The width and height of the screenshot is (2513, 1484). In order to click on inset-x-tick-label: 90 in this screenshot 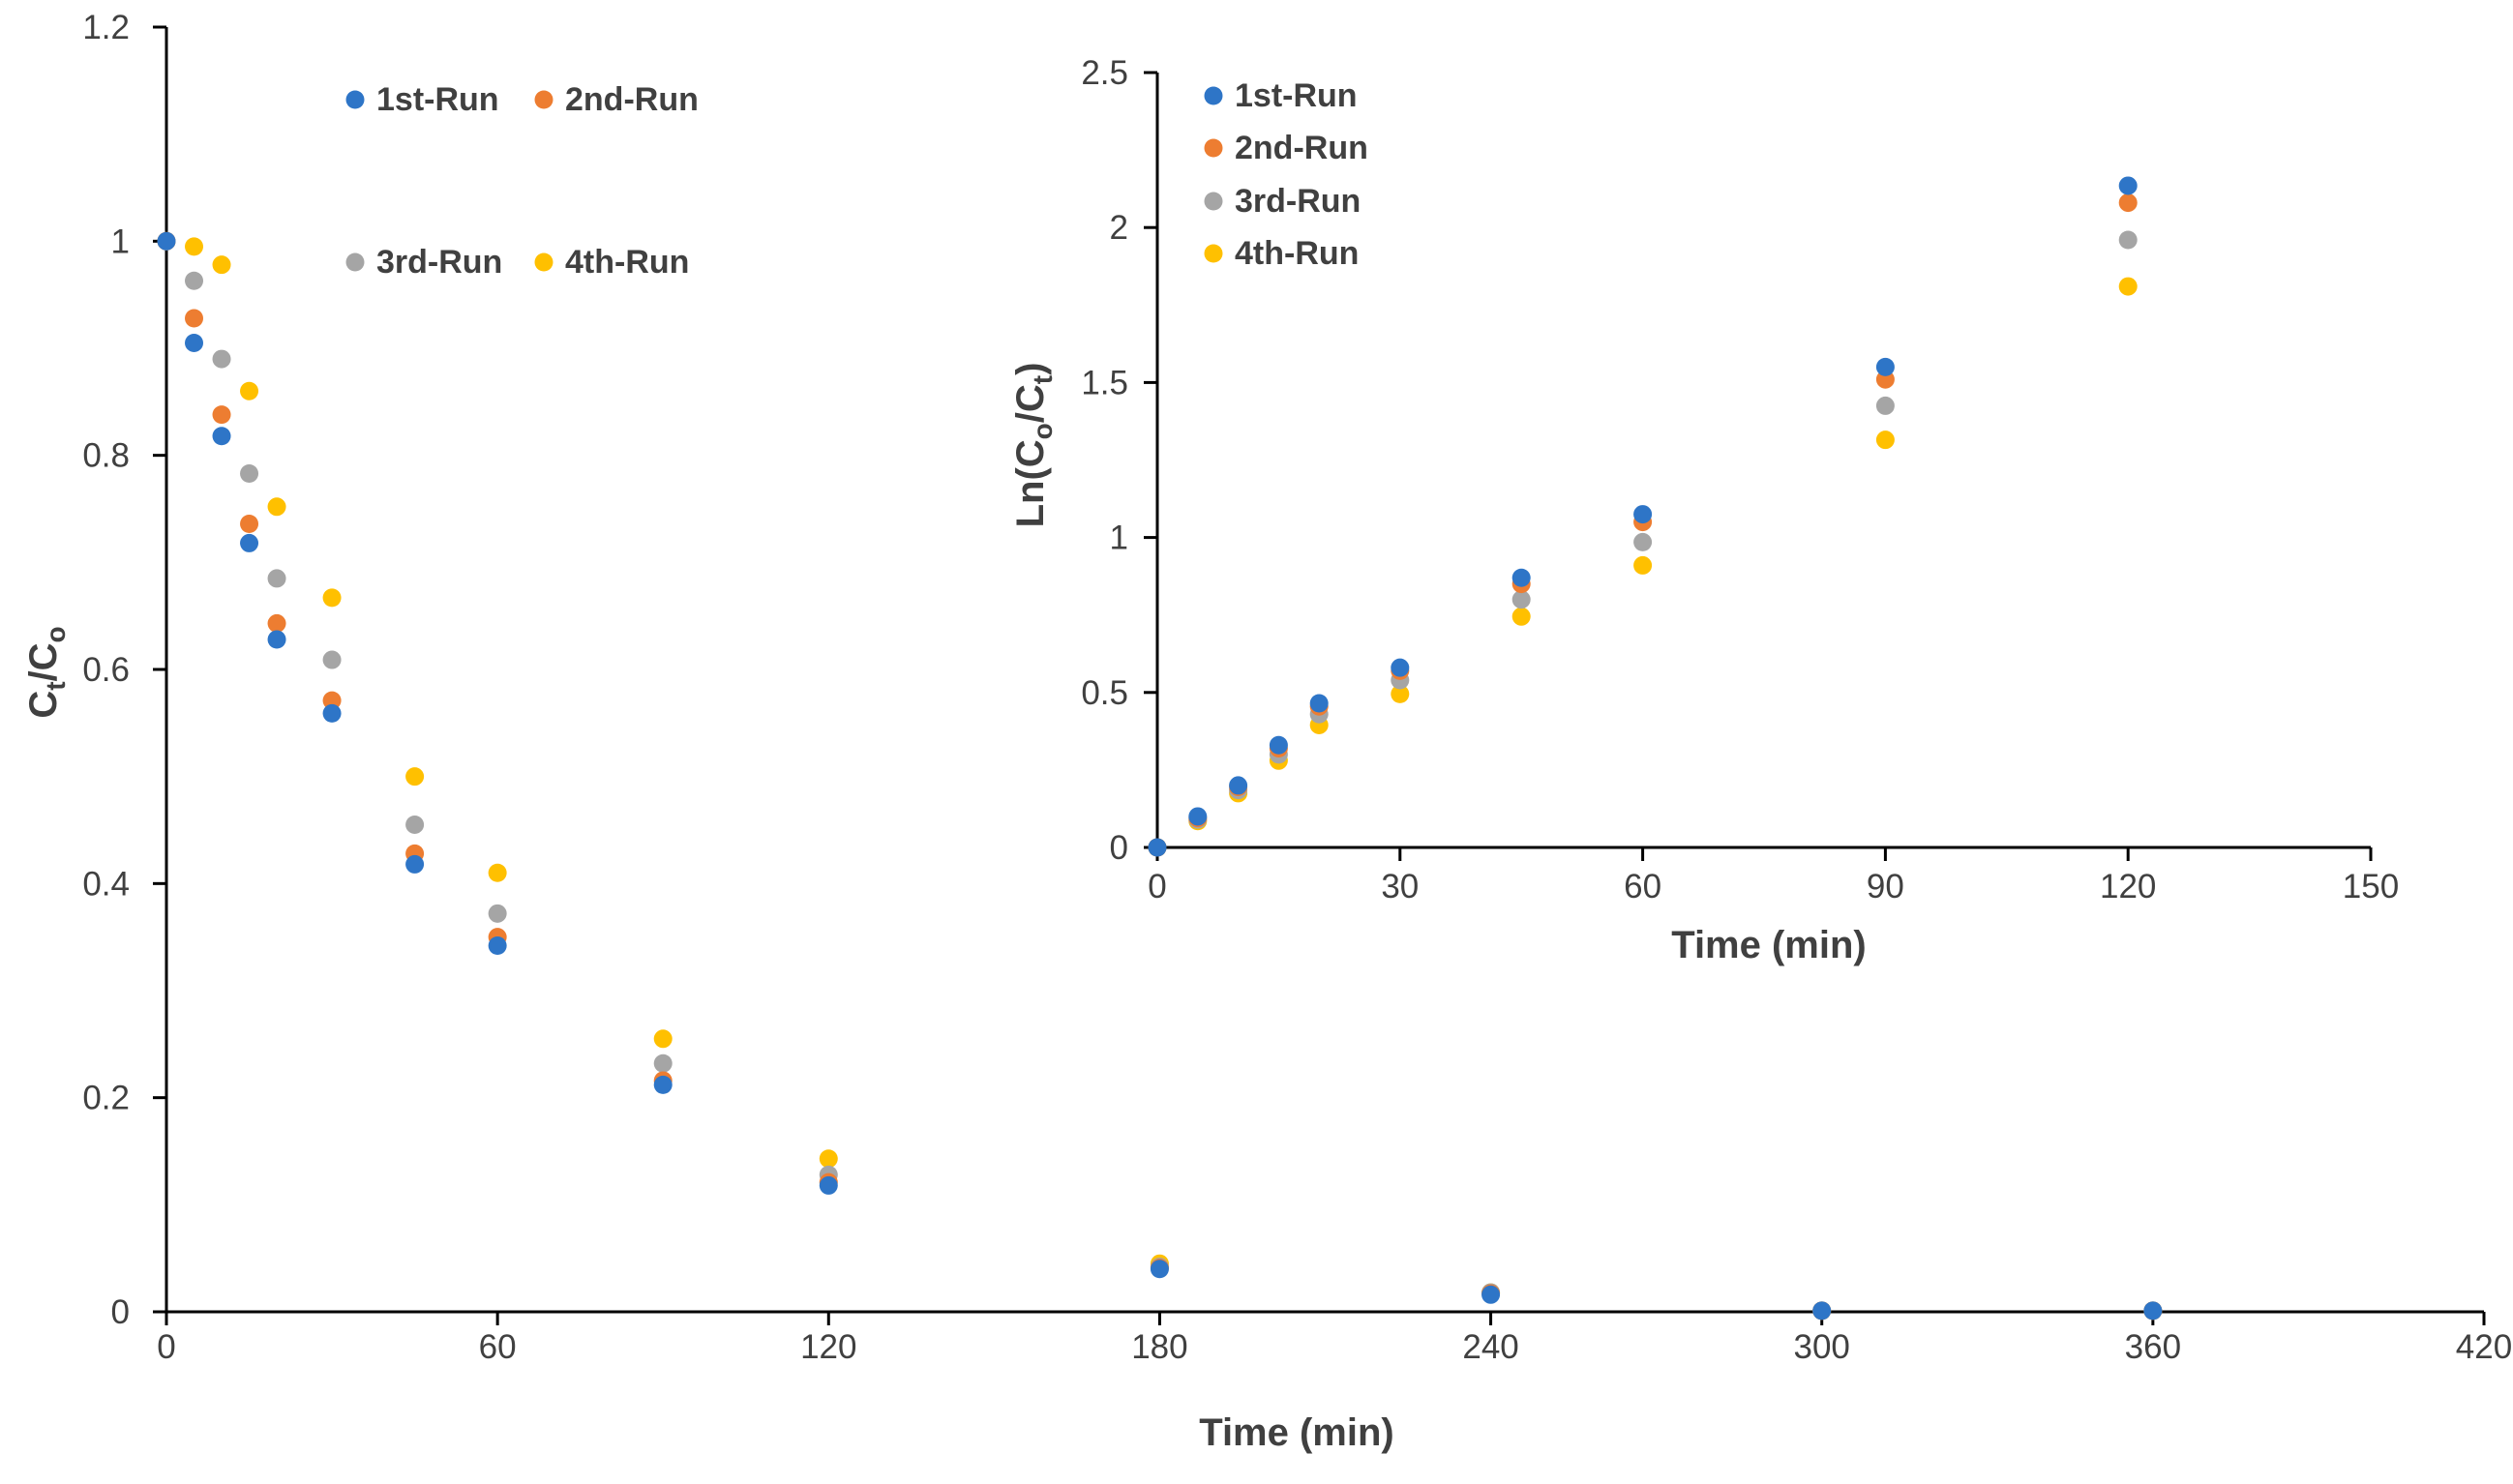, I will do `click(1885, 886)`.